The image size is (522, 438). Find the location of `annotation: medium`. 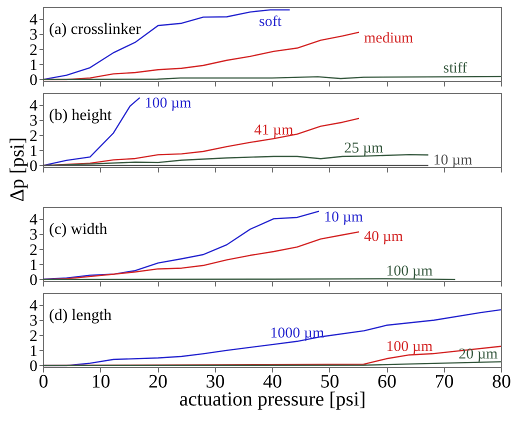

annotation: medium is located at coordinates (389, 38).